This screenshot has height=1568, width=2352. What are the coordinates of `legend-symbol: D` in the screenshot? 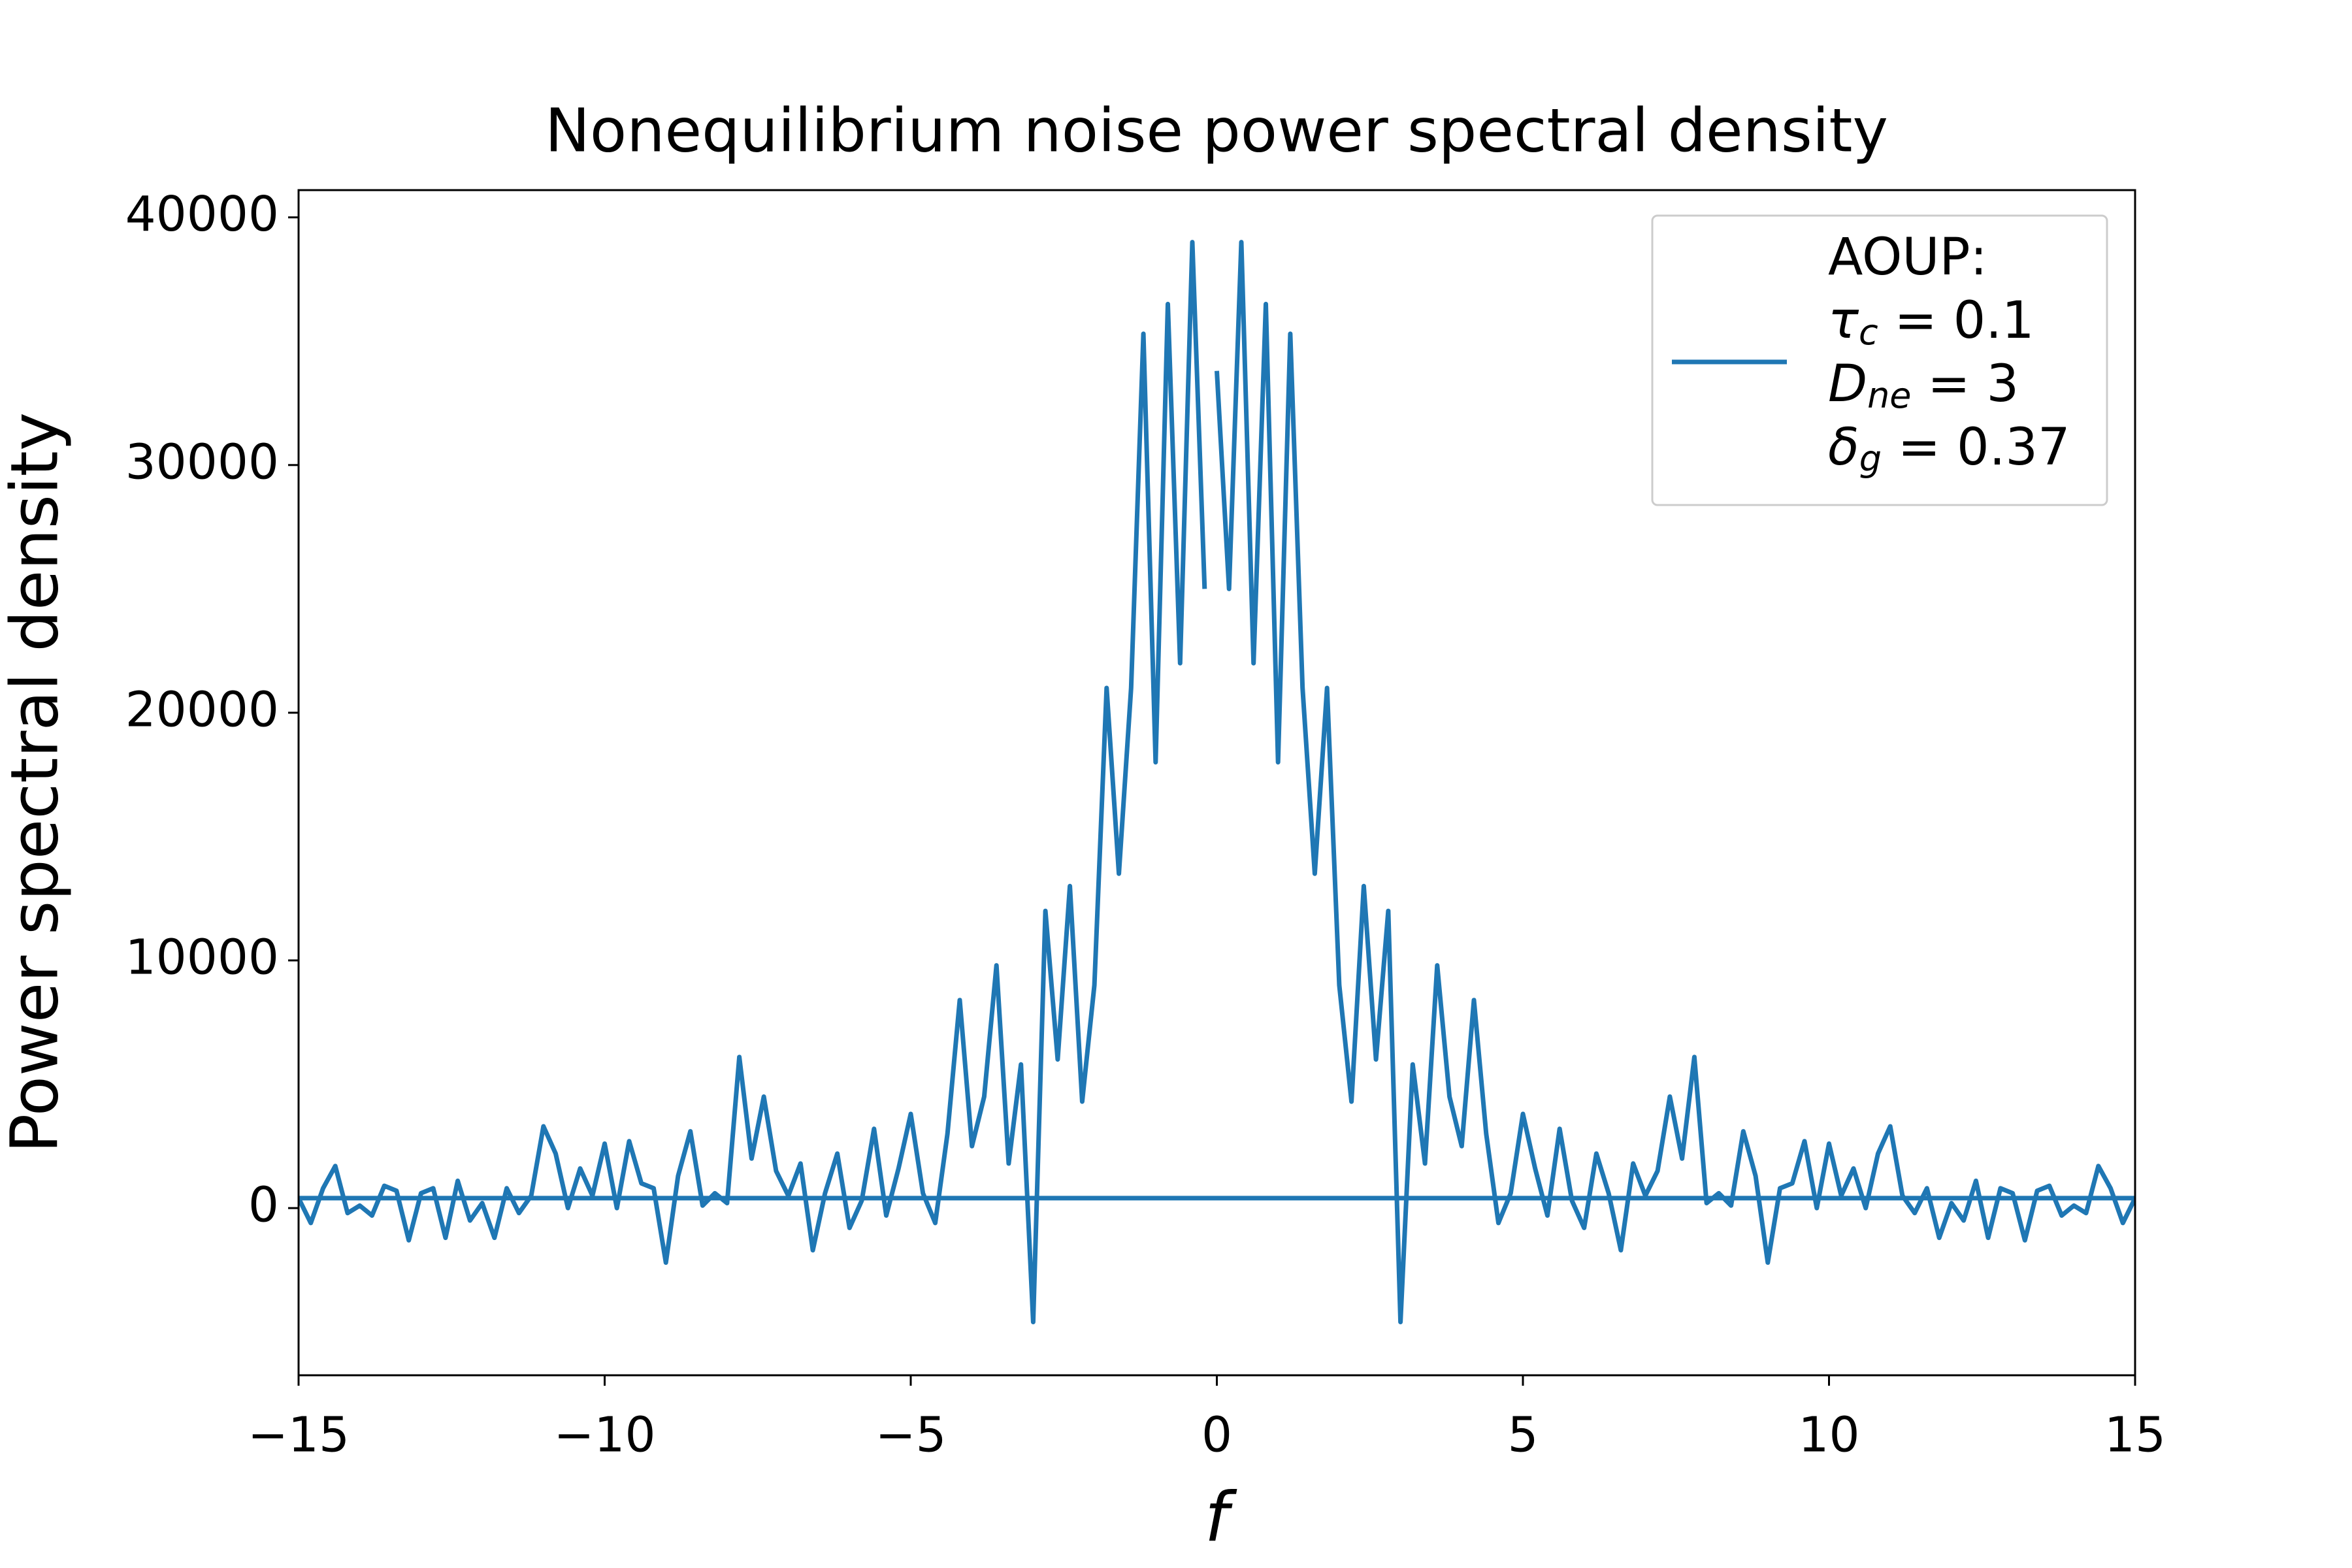 It's located at (1847, 384).